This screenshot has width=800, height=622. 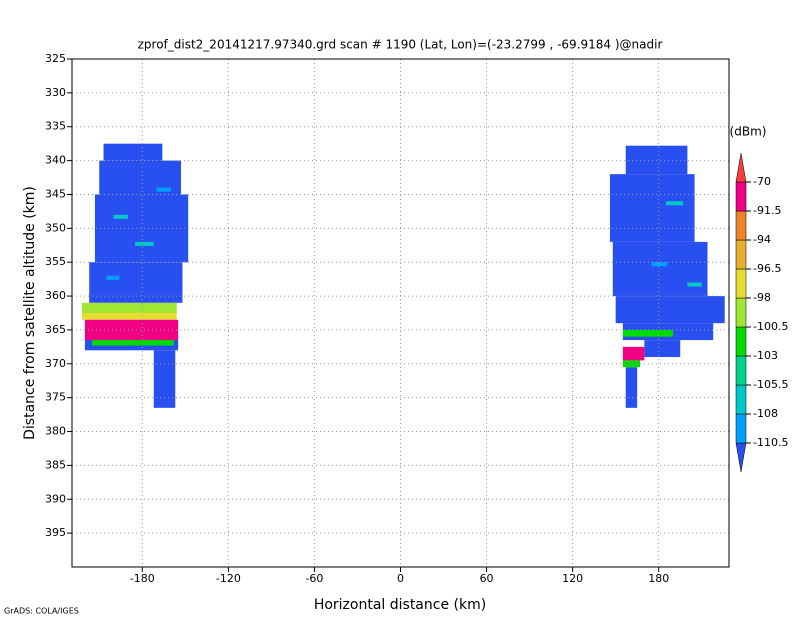 What do you see at coordinates (55, 464) in the screenshot?
I see `y-tick-label: 385` at bounding box center [55, 464].